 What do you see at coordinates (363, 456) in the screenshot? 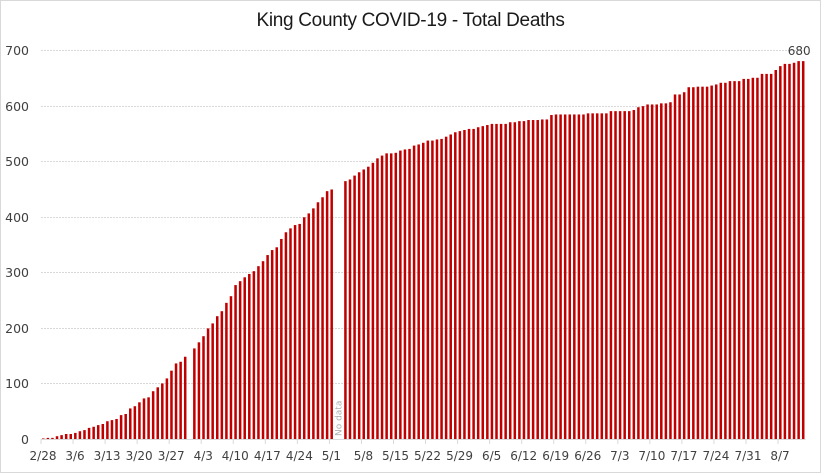
I see `x-tick-label: 5/8` at bounding box center [363, 456].